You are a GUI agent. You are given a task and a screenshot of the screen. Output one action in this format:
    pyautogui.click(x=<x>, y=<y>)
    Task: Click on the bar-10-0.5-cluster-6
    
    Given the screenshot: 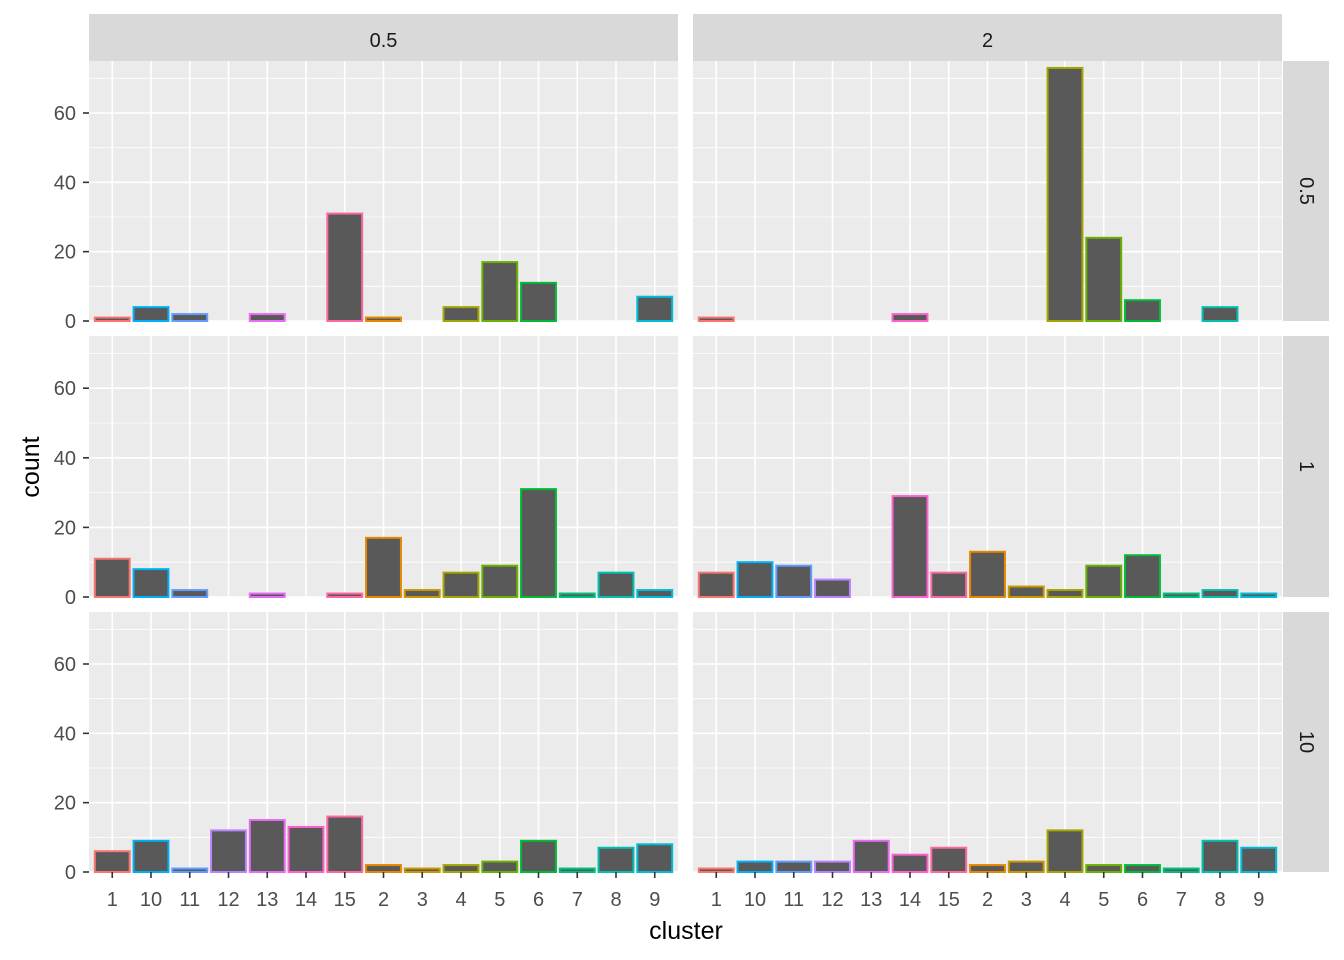 What is the action you would take?
    pyautogui.click(x=538, y=856)
    